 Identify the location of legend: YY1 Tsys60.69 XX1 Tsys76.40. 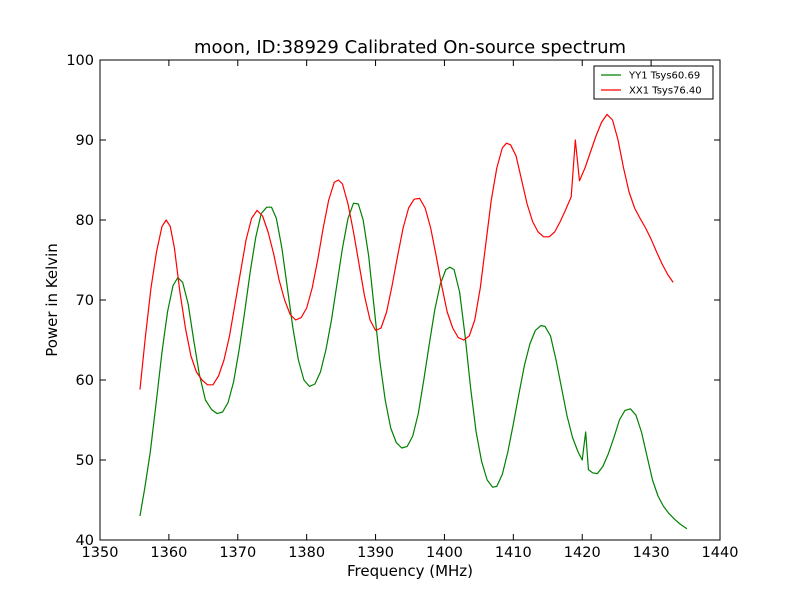
(653, 82).